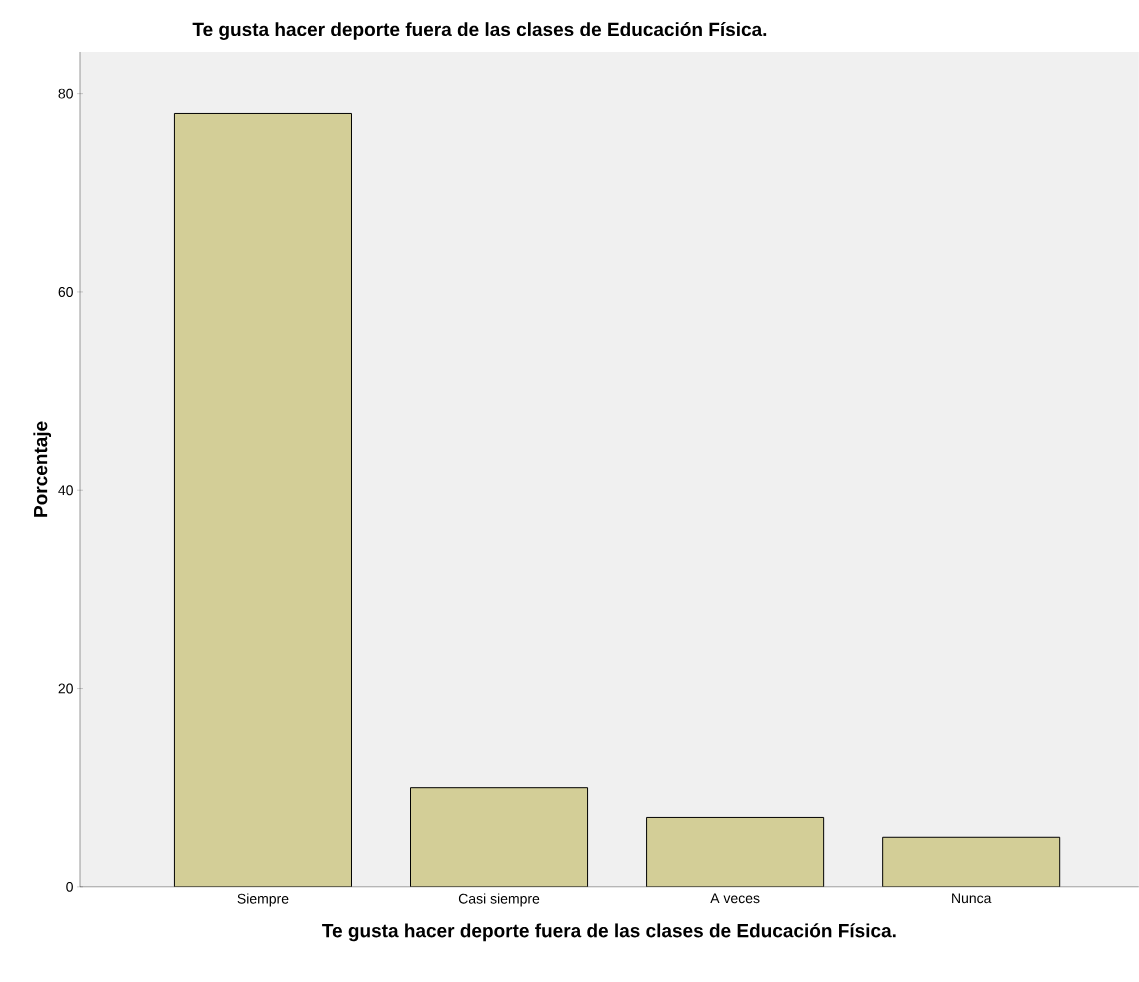  I want to click on y-tick-label: 80, so click(65, 93).